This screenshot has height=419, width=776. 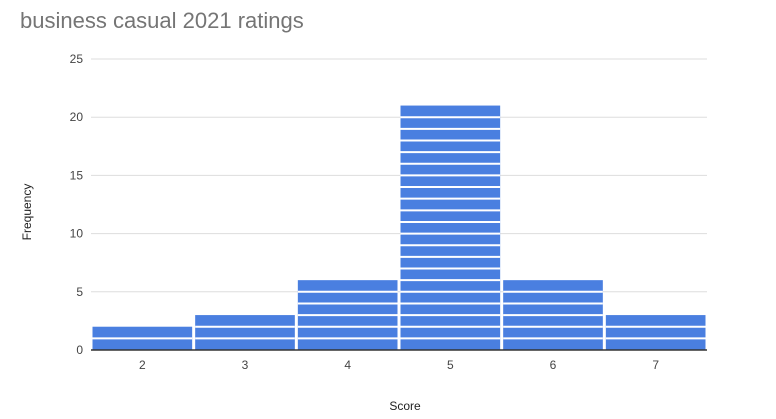 What do you see at coordinates (405, 406) in the screenshot?
I see `x-axis-label: Score` at bounding box center [405, 406].